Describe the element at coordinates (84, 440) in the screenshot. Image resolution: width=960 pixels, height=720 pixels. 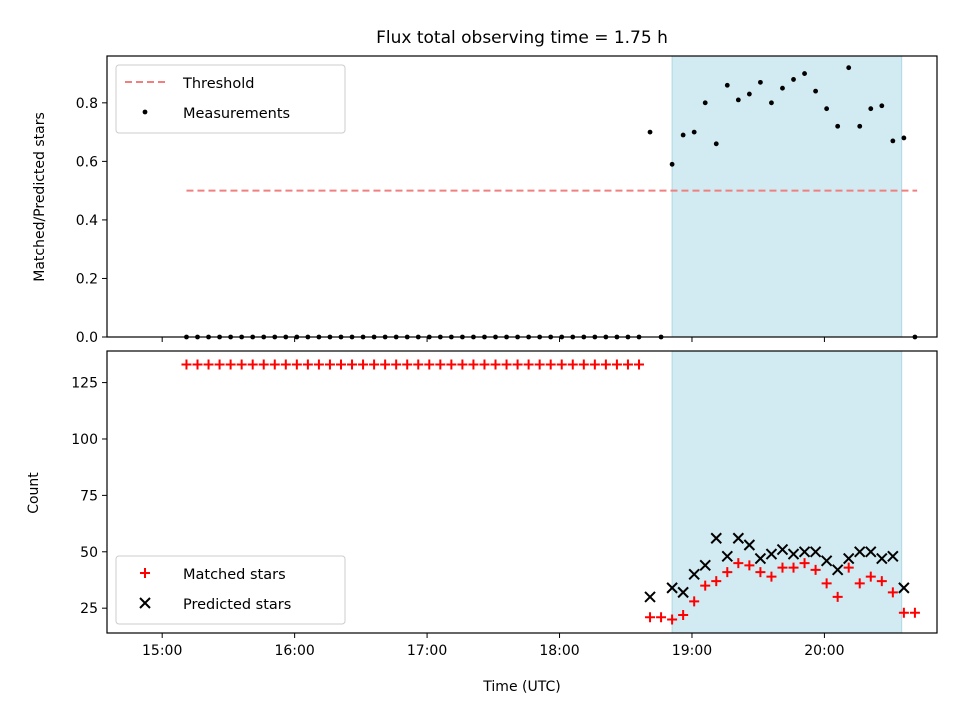
I see `y-tick-label: 100` at that location.